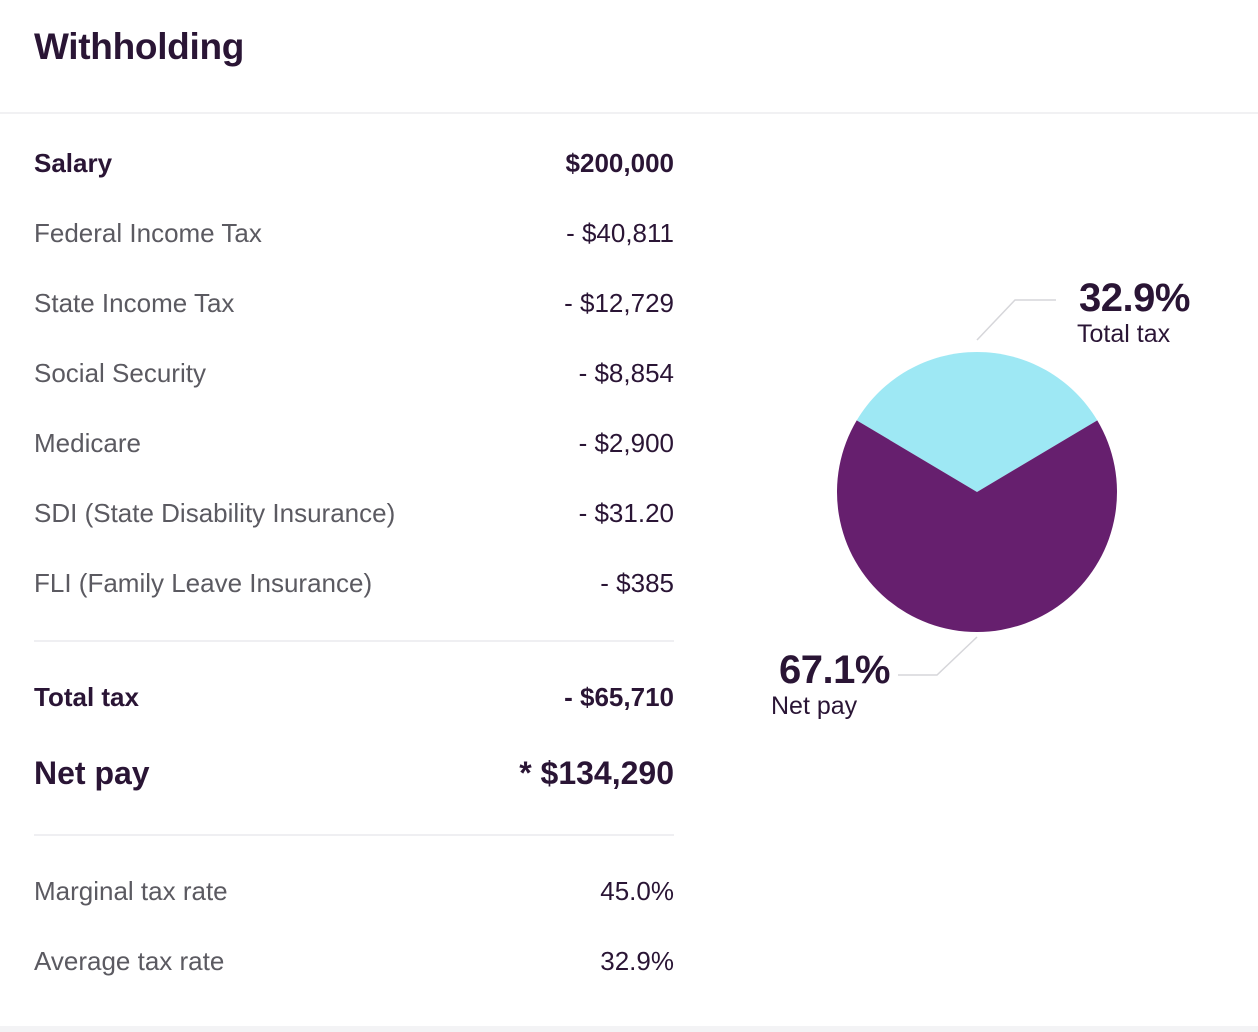 The width and height of the screenshot is (1258, 1032). What do you see at coordinates (938, 656) in the screenshot?
I see `leader-line-net-pay` at bounding box center [938, 656].